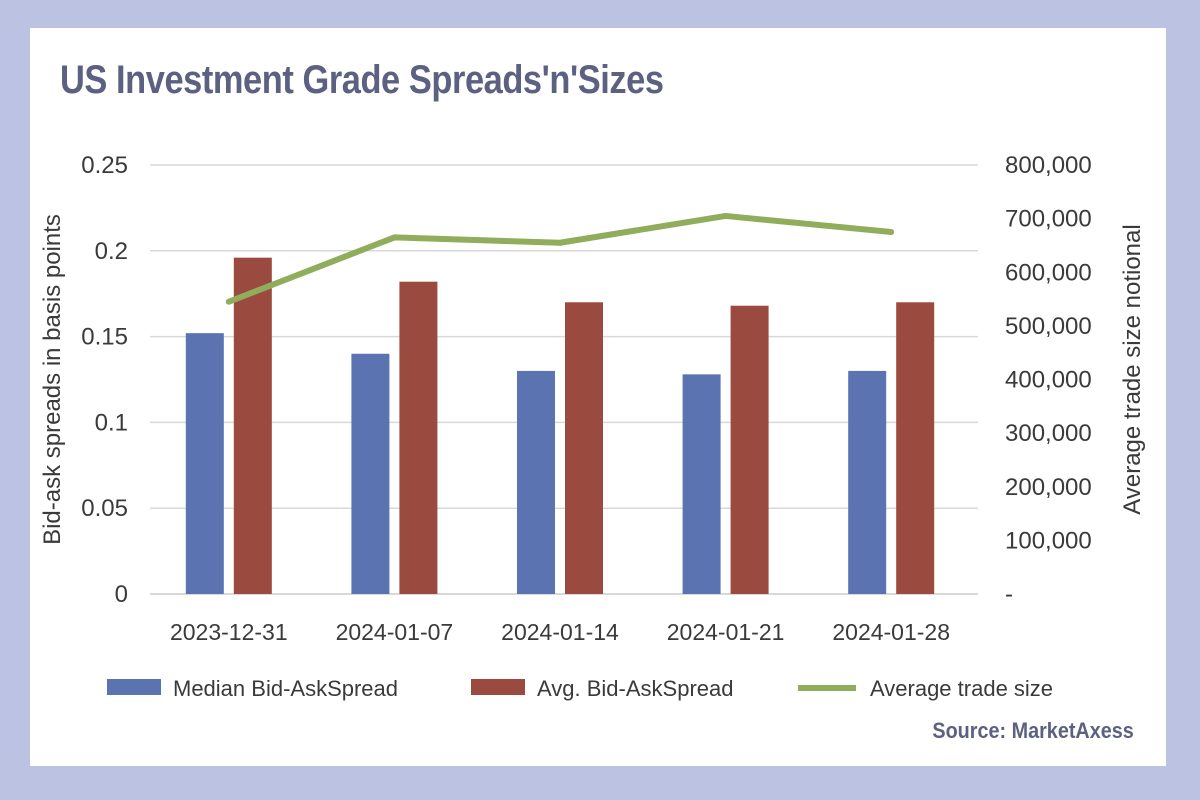 The width and height of the screenshot is (1200, 800). I want to click on legend-trade-size-label: Average trade size, so click(961, 688).